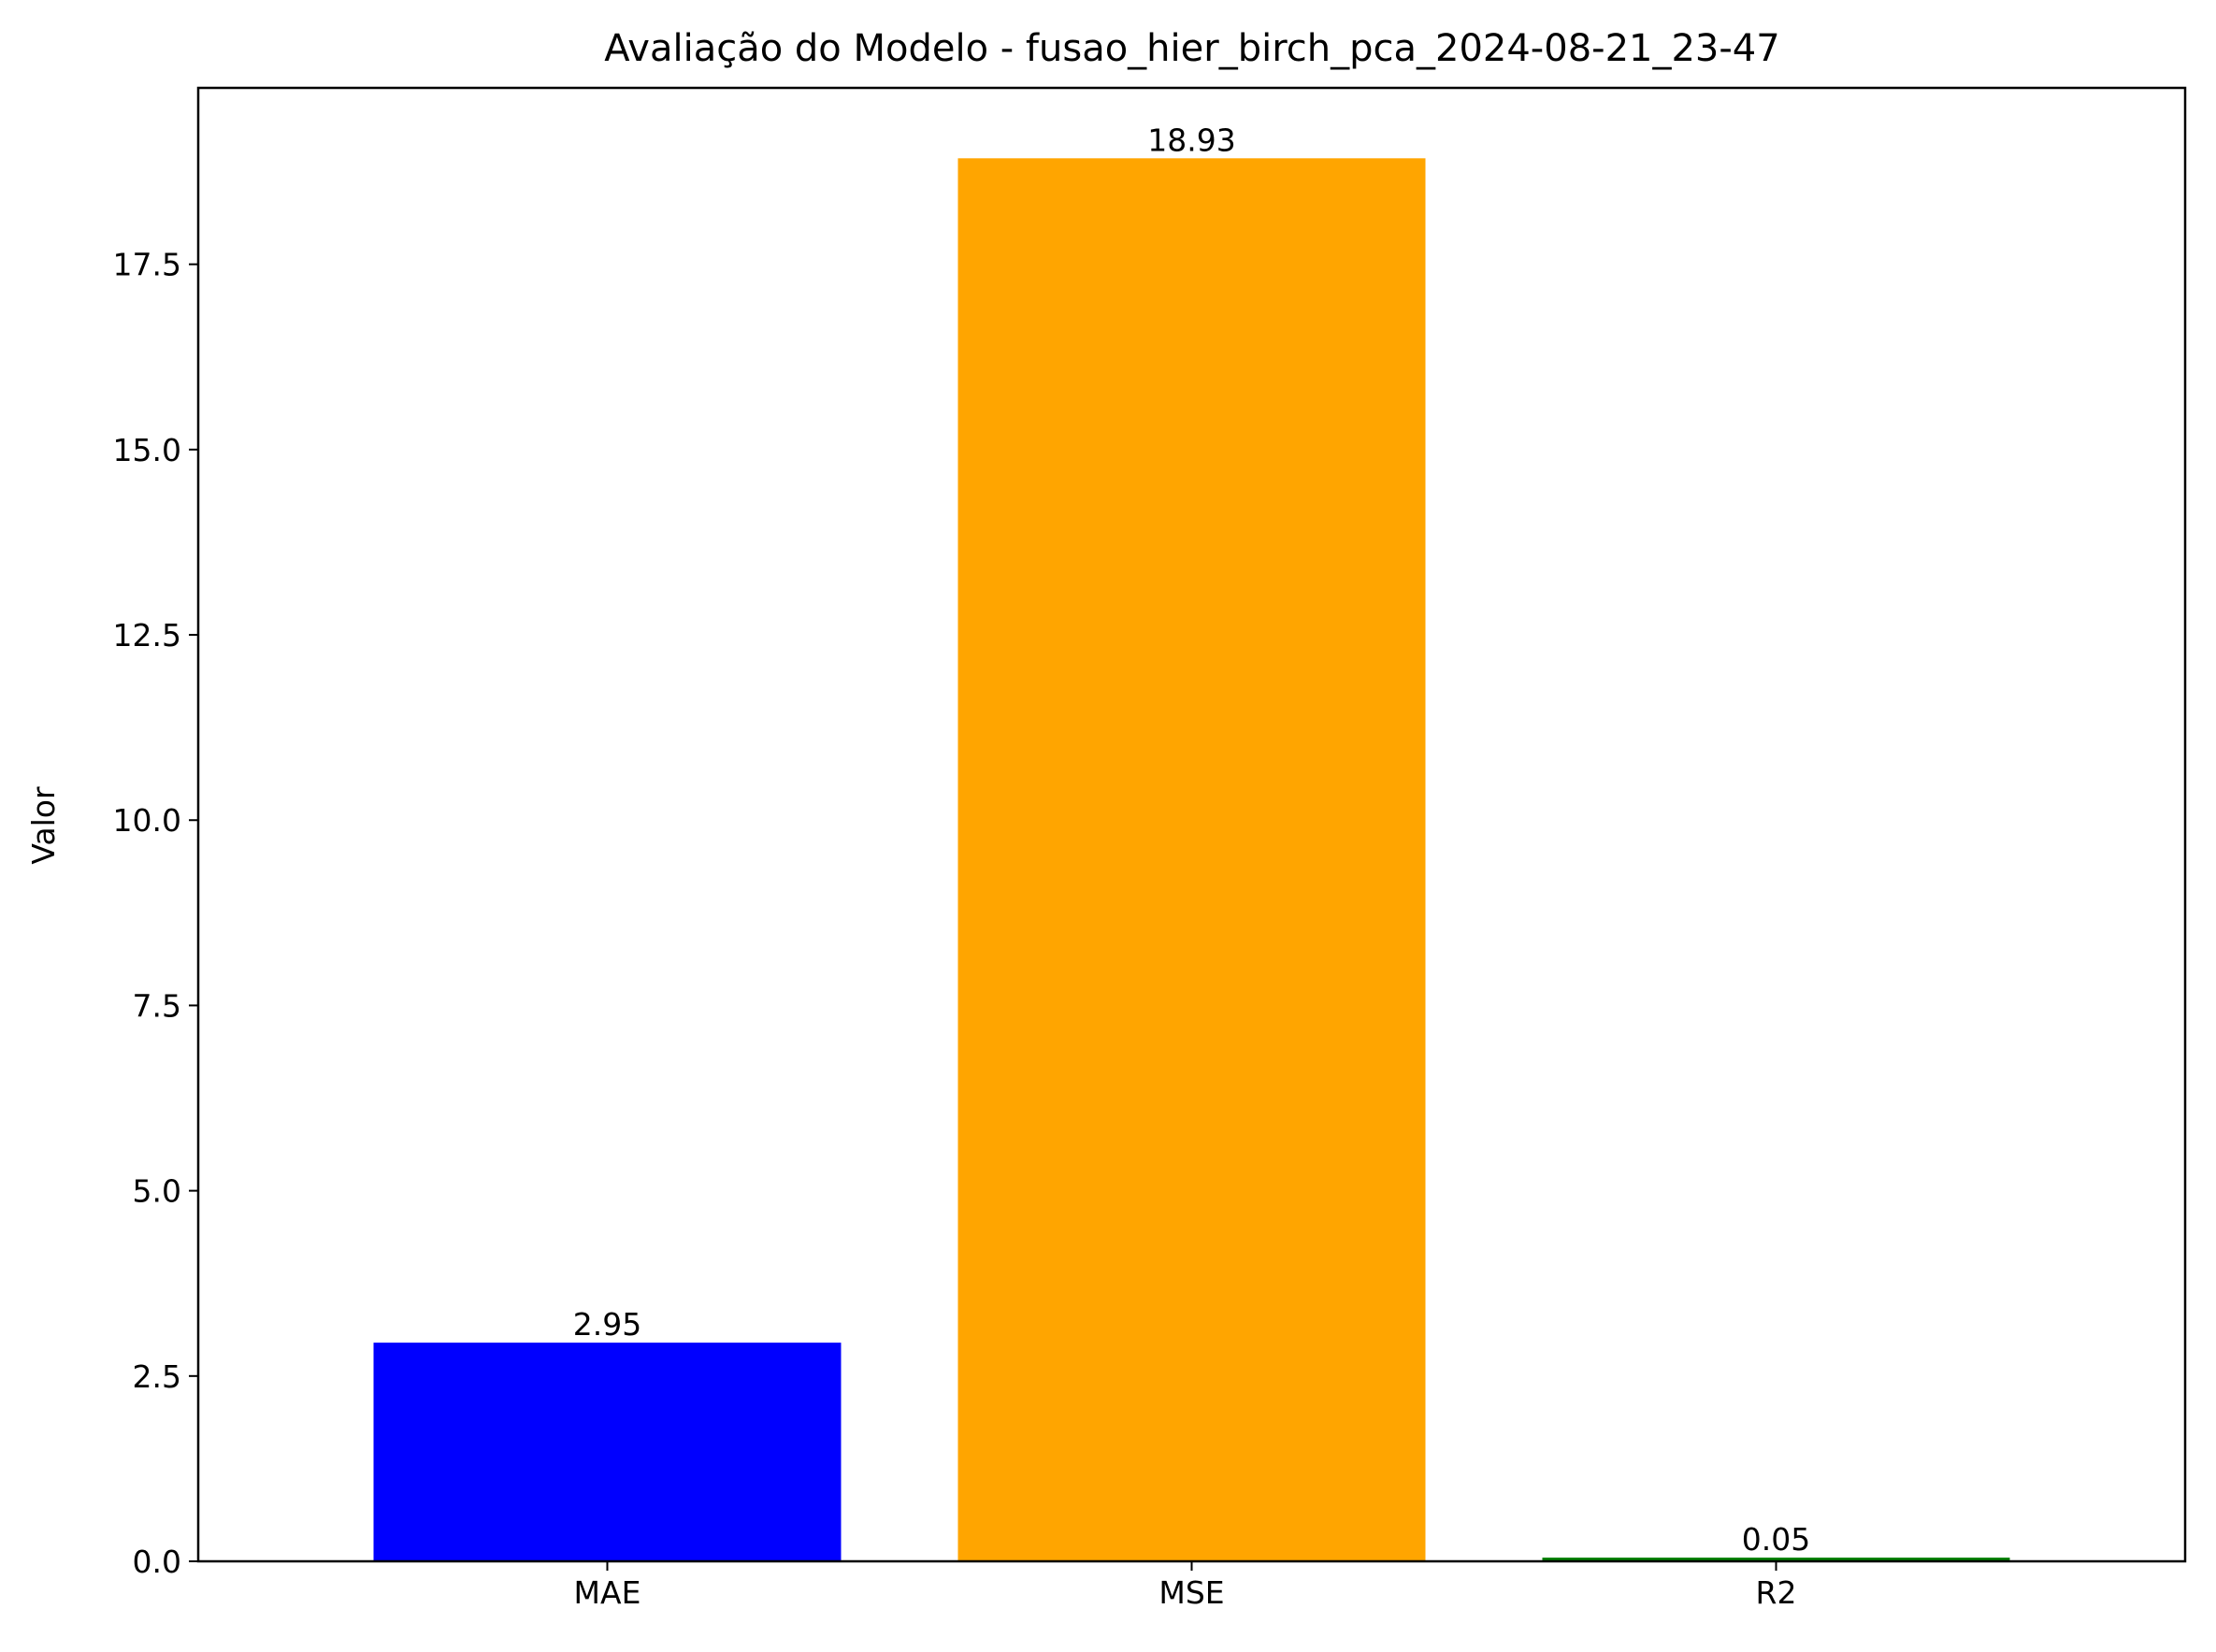 Image resolution: width=2216 pixels, height=1652 pixels. Describe the element at coordinates (157, 1005) in the screenshot. I see `y-tick-label: 7.5` at that location.